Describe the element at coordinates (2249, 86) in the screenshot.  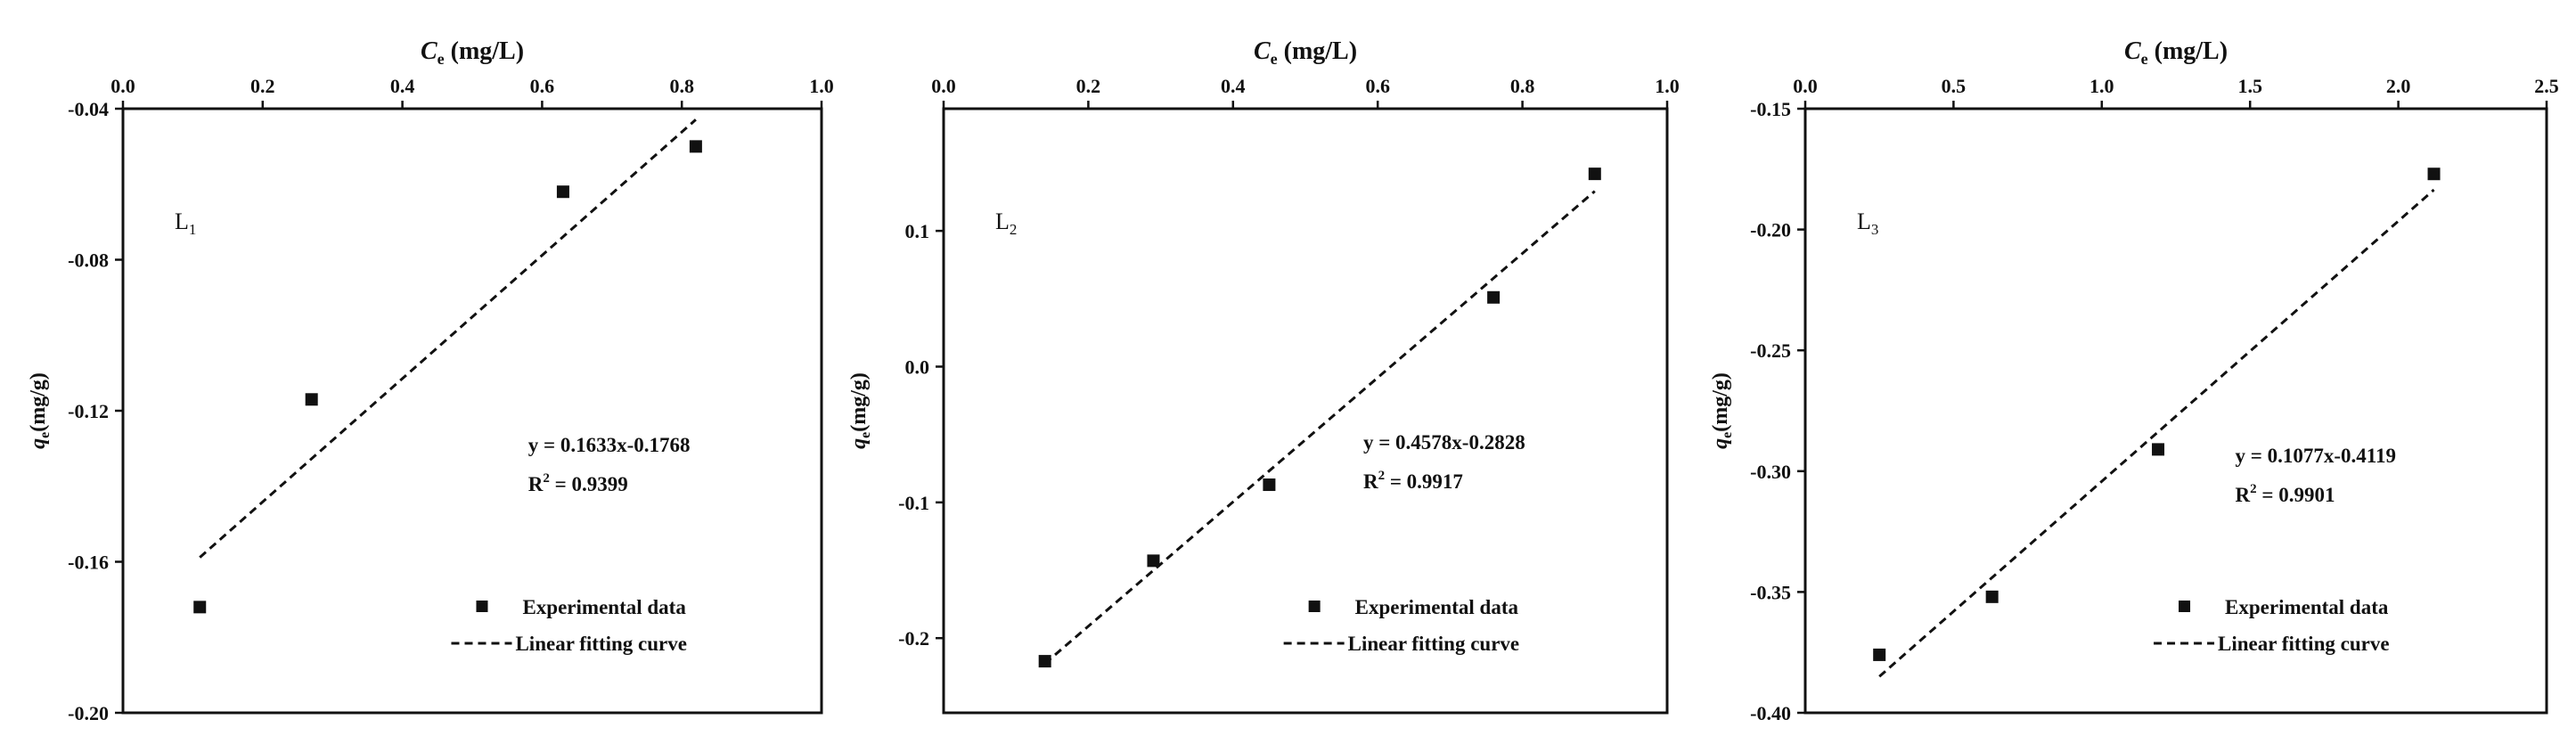
I see `x-tick-label: 1.5` at that location.